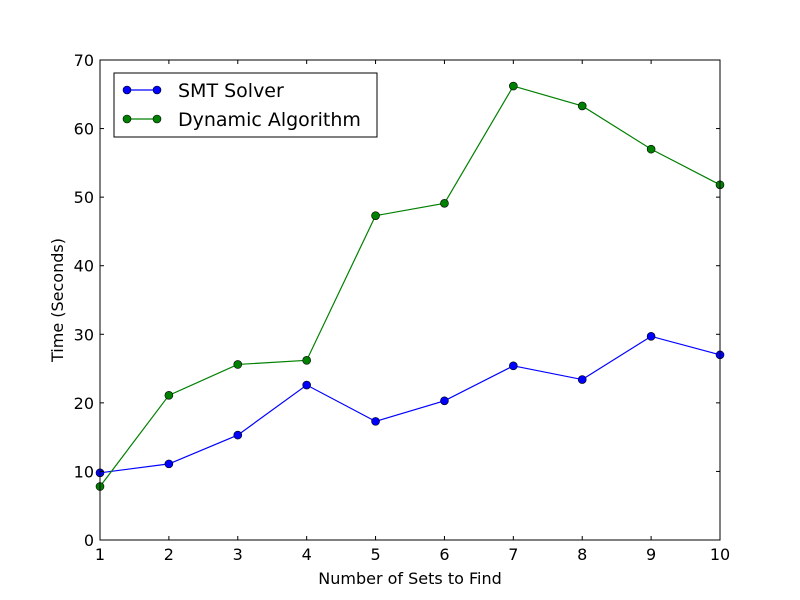 The image size is (800, 600). Describe the element at coordinates (84, 266) in the screenshot. I see `y-tick-label: 40` at that location.